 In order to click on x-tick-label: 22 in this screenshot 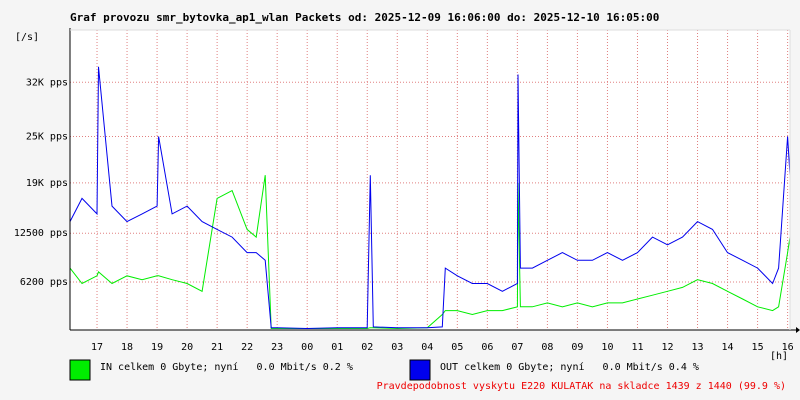, I will do `click(247, 347)`.